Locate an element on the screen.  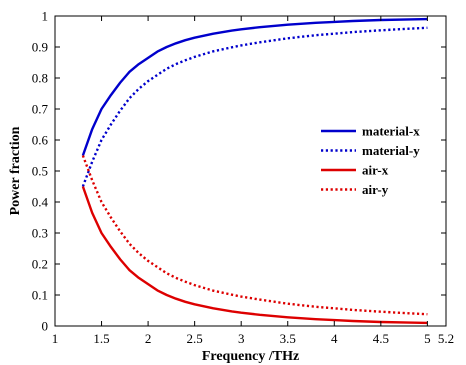
x-tick-label: 5.2 is located at coordinates (446, 338).